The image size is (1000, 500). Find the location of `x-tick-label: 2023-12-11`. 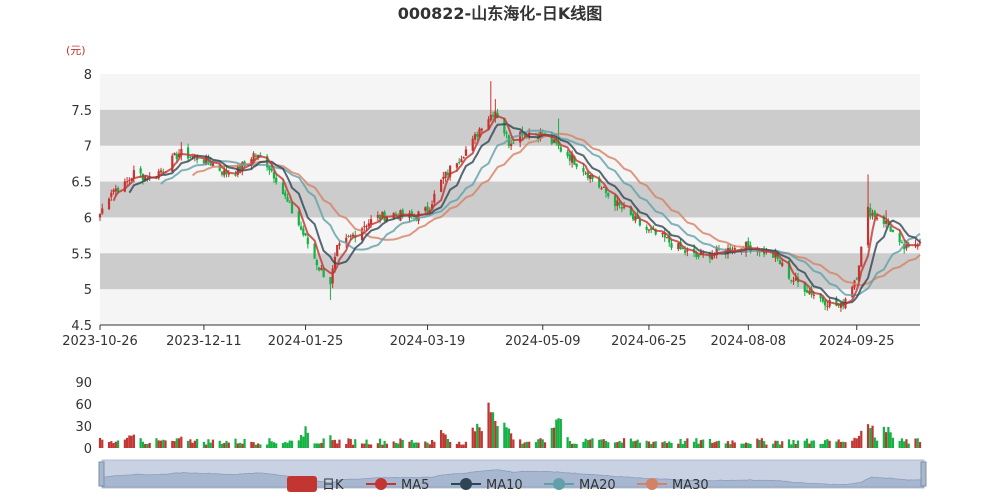

x-tick-label: 2023-12-11 is located at coordinates (204, 341).